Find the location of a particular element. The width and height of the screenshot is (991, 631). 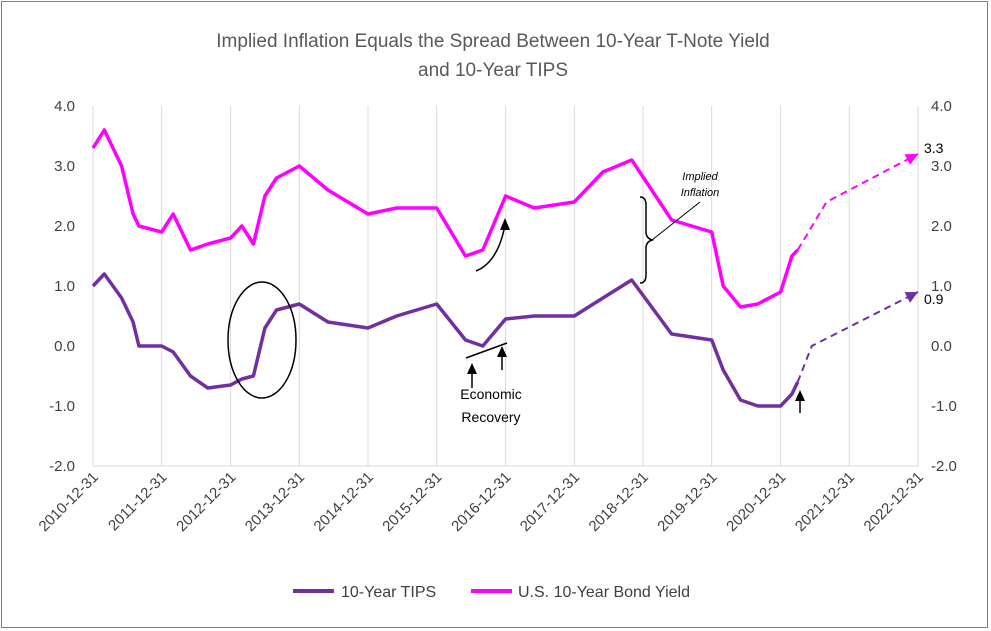

x-tick-label: 2014-12-31 is located at coordinates (344, 502).